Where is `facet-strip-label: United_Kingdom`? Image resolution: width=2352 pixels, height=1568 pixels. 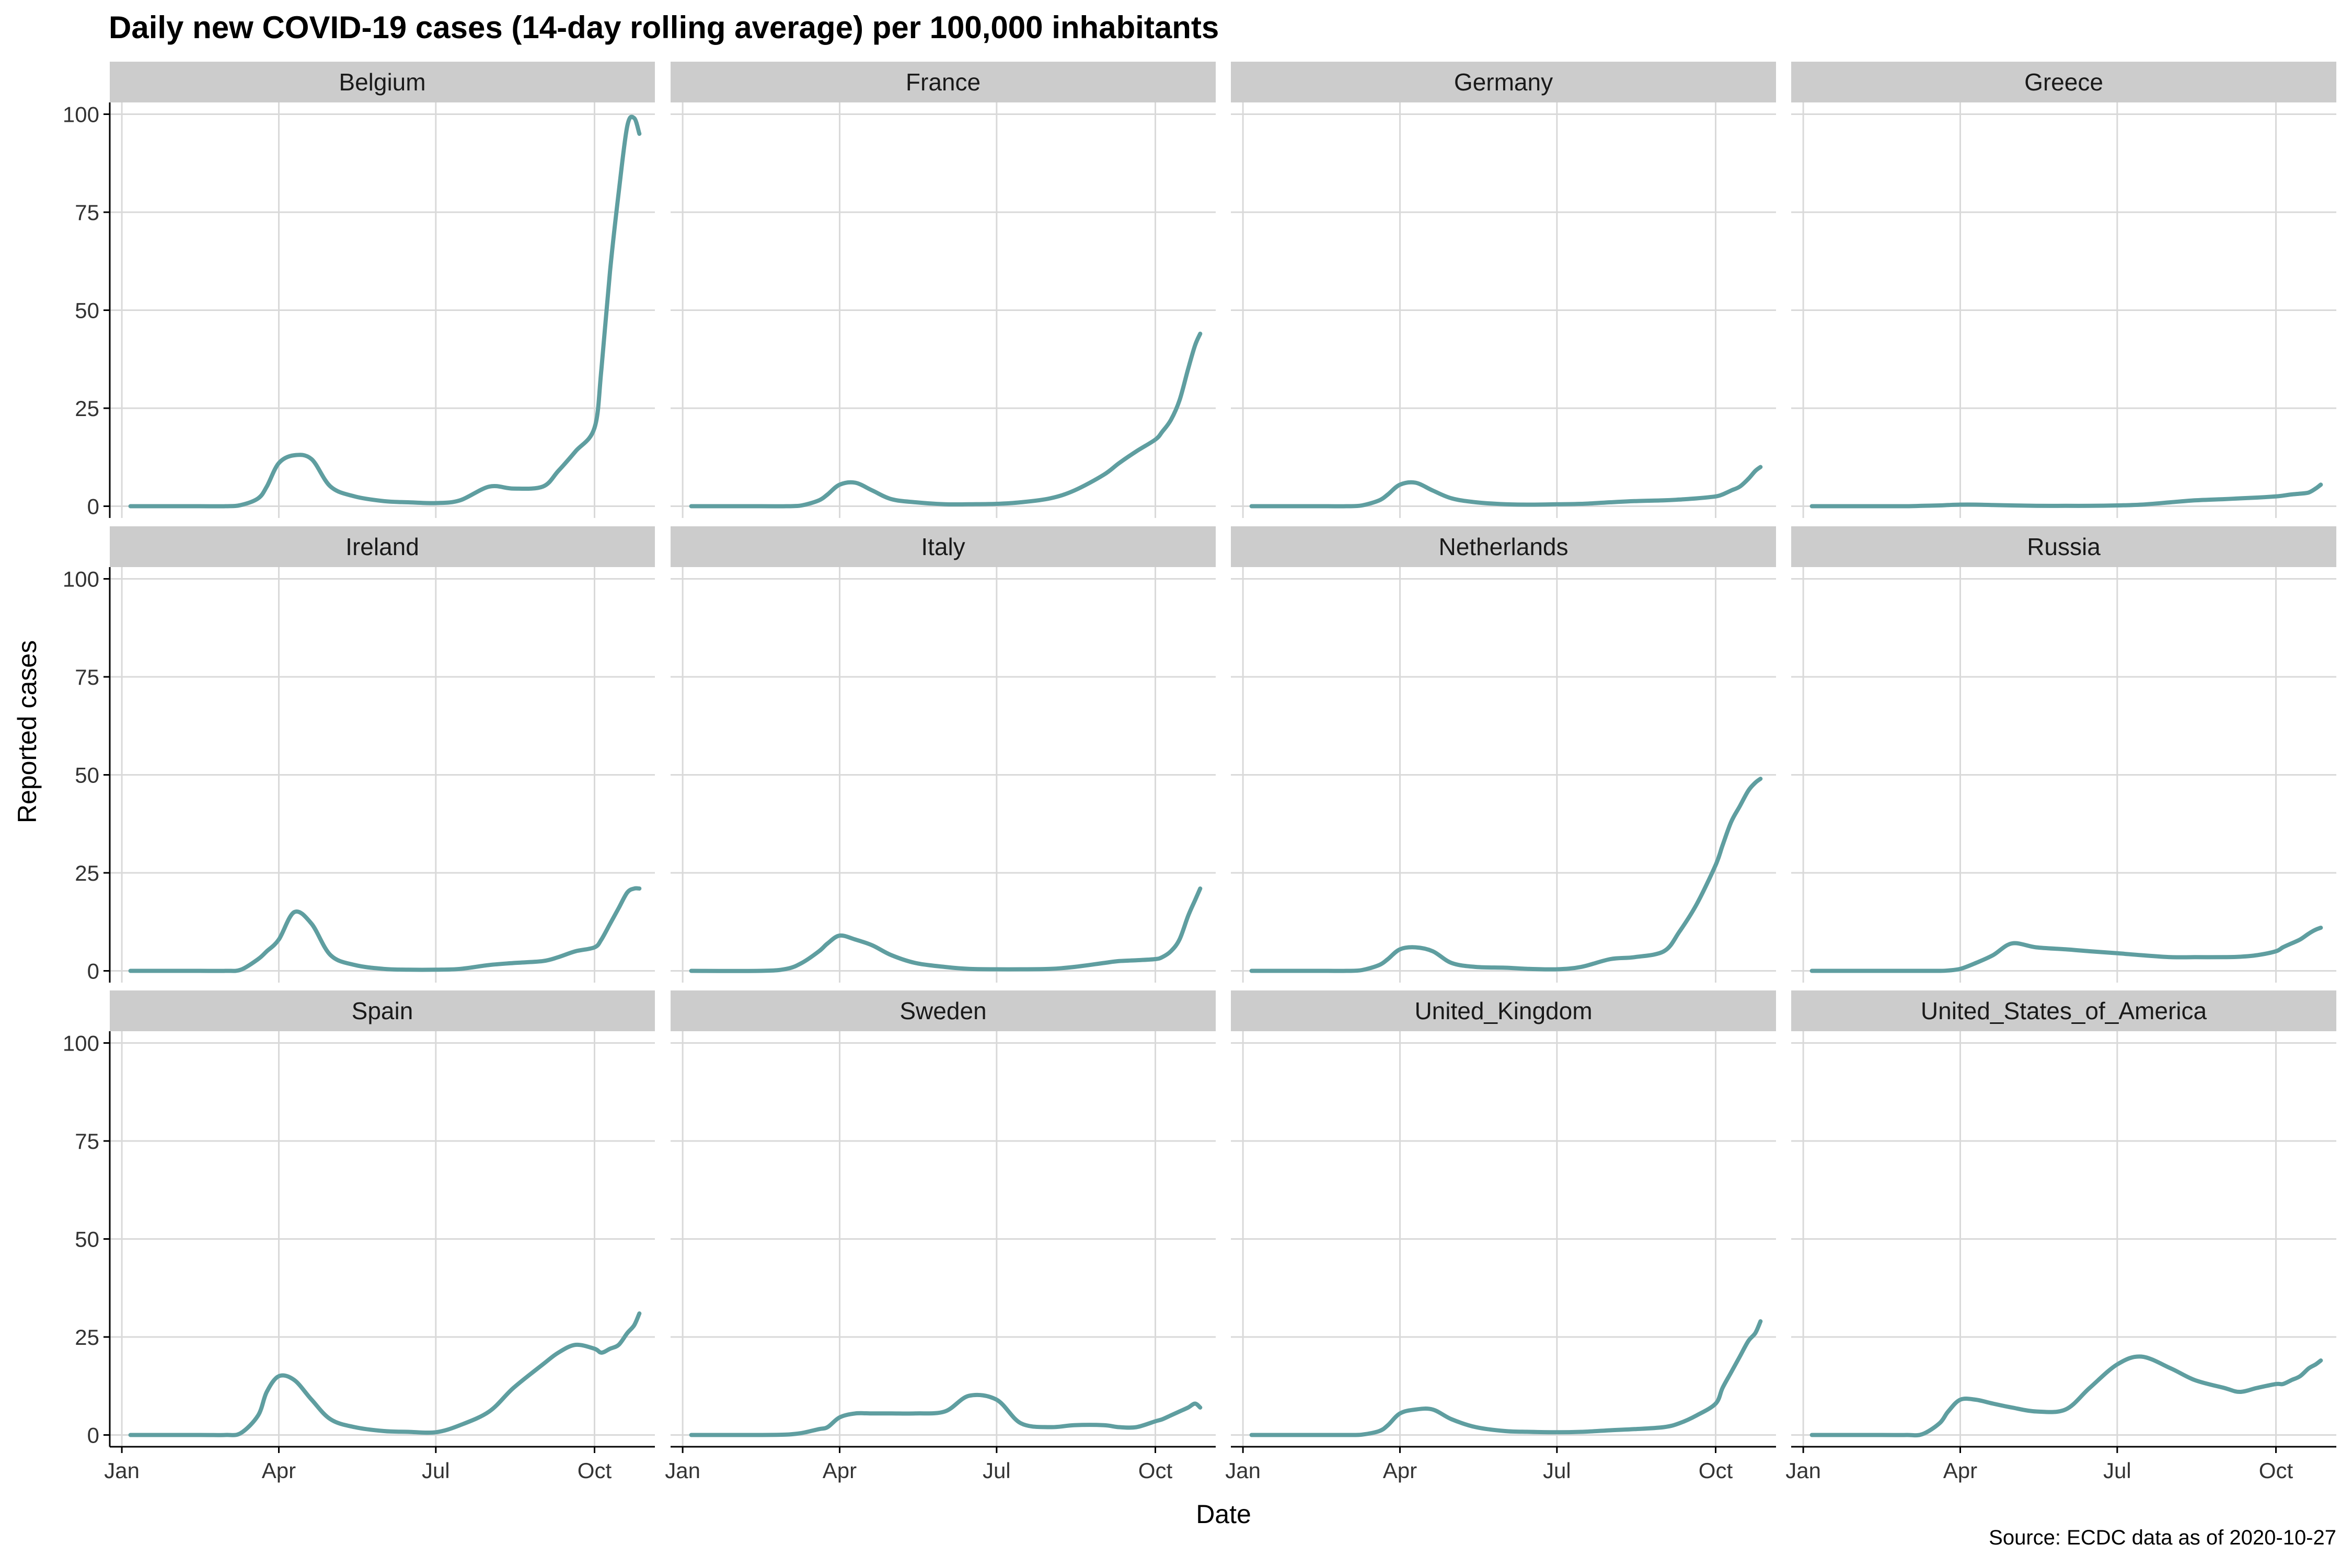
facet-strip-label: United_Kingdom is located at coordinates (1503, 1010).